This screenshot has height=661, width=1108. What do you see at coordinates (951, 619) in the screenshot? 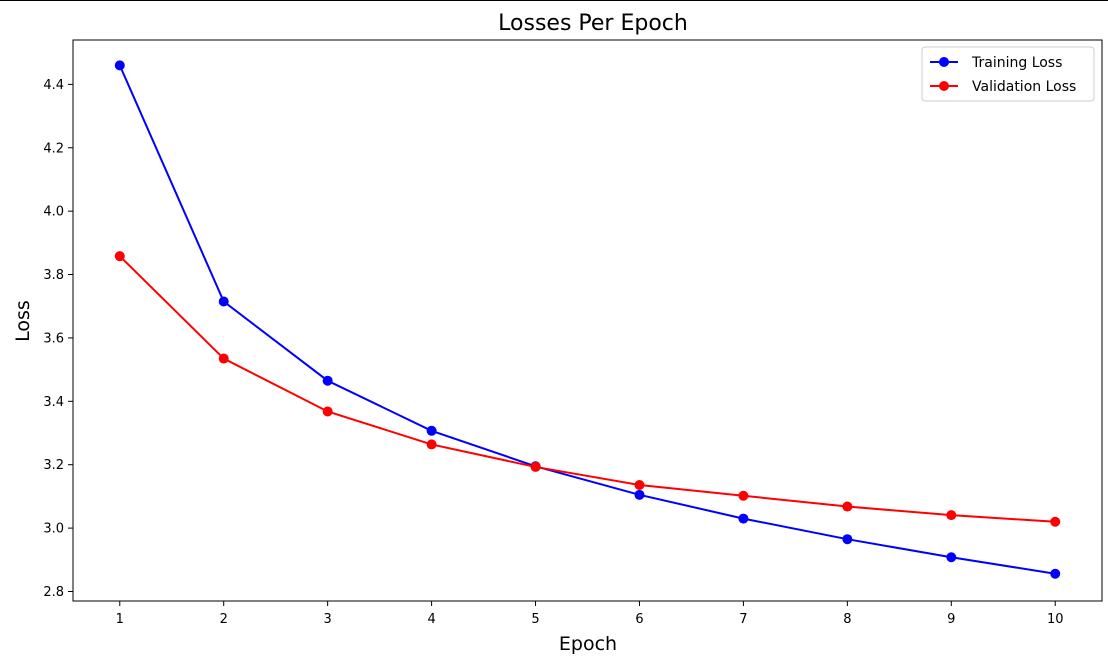
I see `x-tick-label: 9` at bounding box center [951, 619].